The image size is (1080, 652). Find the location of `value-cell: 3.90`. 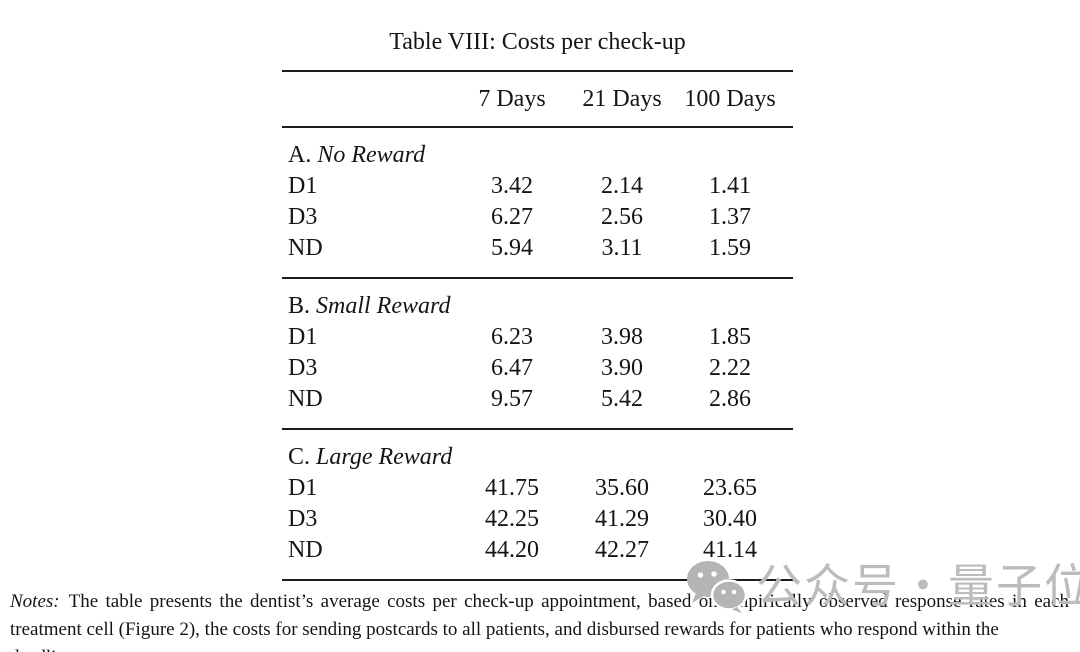

value-cell: 3.90 is located at coordinates (622, 368).